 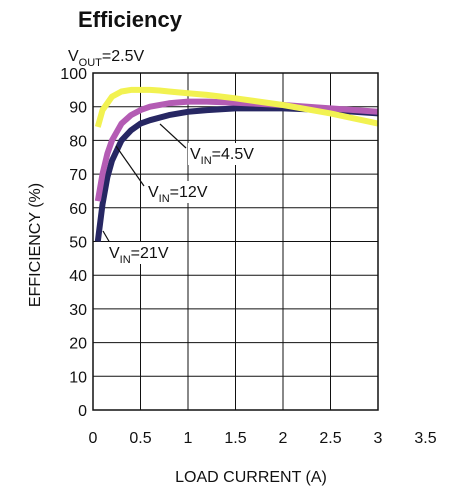 I want to click on x-tick-label-2: 2, so click(x=283, y=438).